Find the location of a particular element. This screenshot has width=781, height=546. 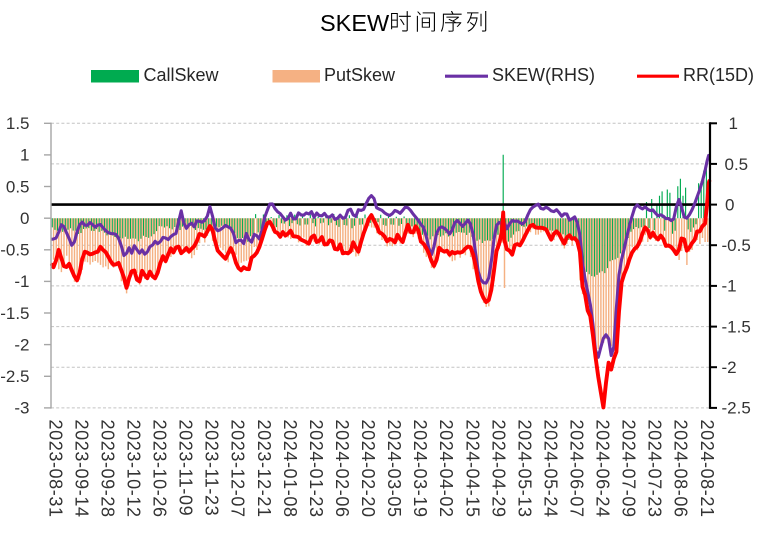

svg-text: 2023-12-21 is located at coordinates (264, 469).